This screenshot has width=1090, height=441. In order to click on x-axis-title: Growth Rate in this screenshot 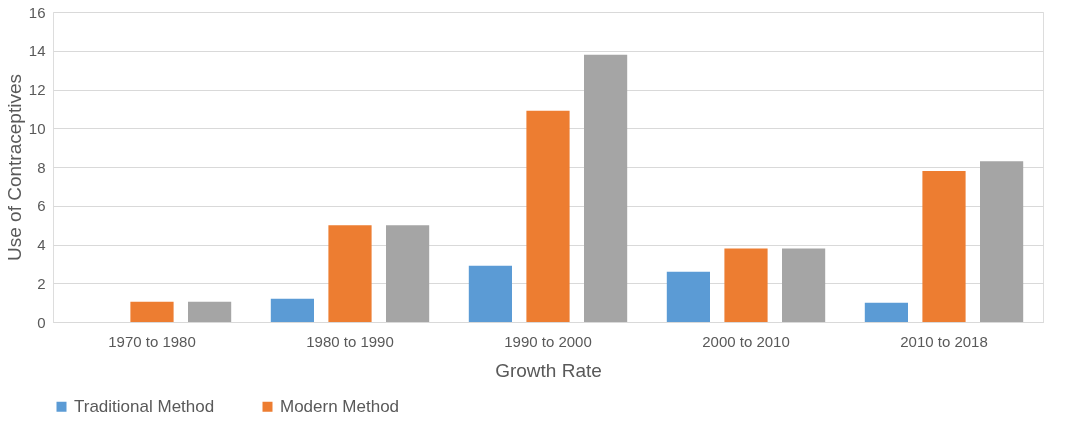, I will do `click(548, 370)`.